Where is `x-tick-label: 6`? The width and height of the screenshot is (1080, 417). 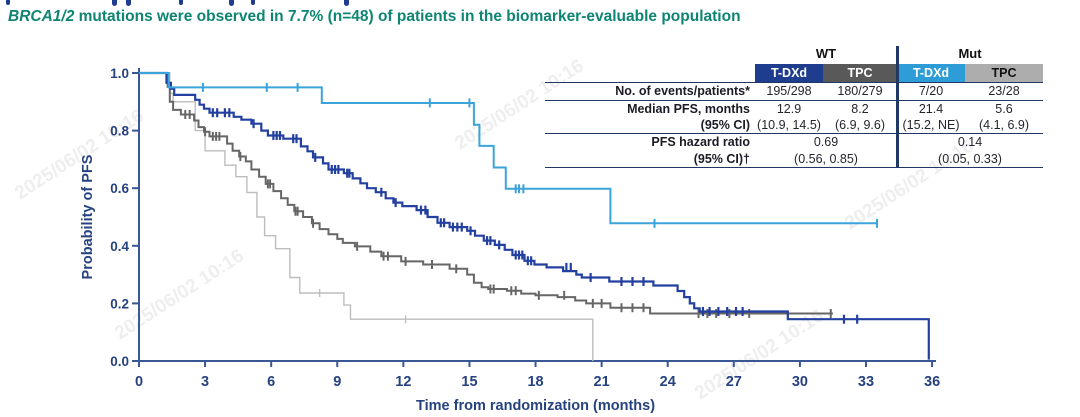 x-tick-label: 6 is located at coordinates (271, 382).